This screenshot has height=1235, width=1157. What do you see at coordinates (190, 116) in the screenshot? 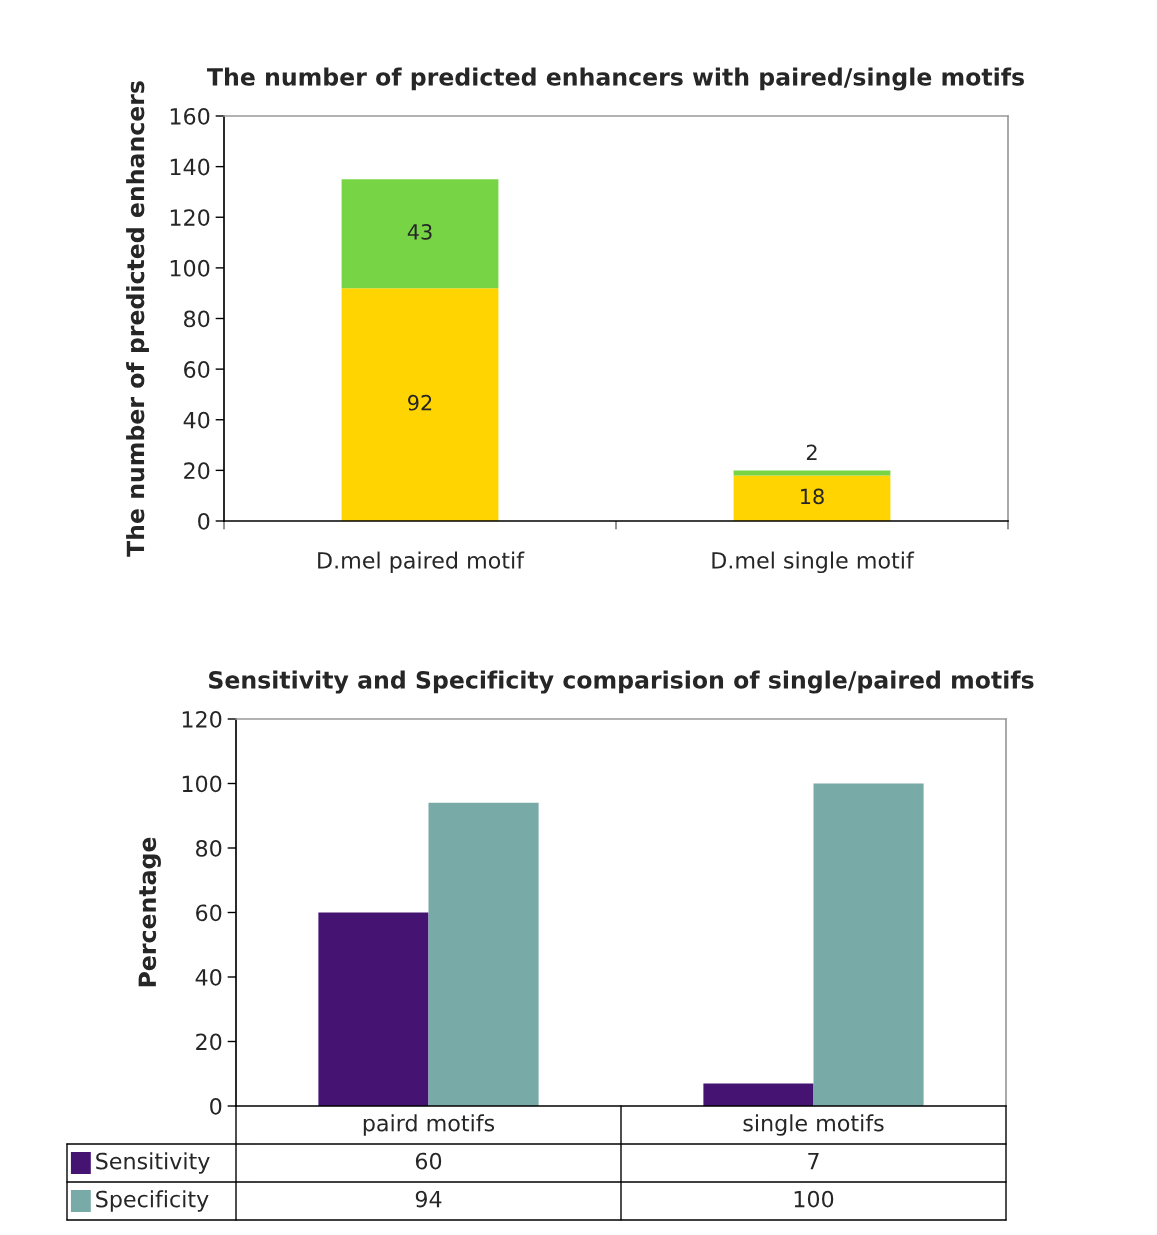
I see `y-tick-label: 160` at bounding box center [190, 116].